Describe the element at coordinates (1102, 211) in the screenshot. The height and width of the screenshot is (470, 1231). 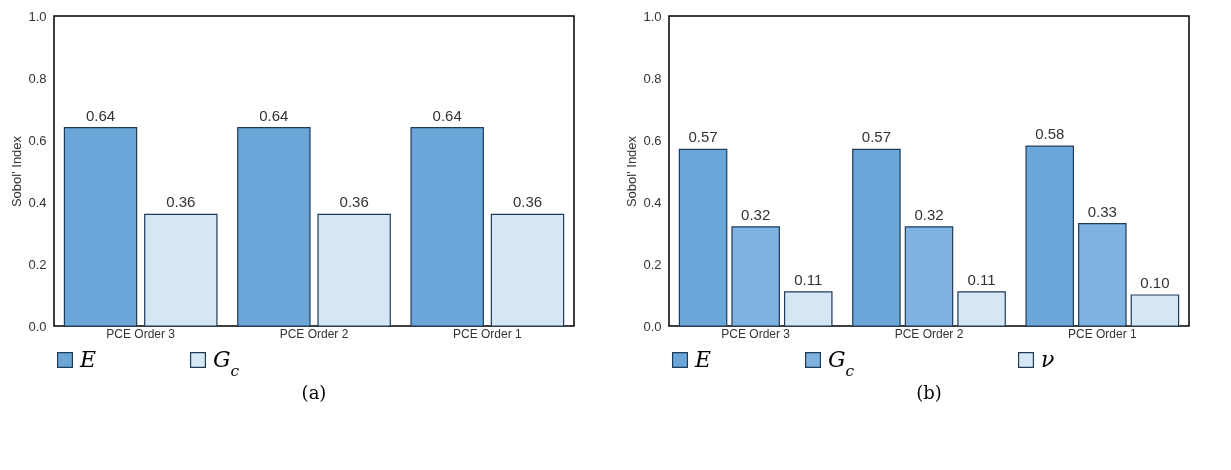
I see `data-label: 0.33` at that location.